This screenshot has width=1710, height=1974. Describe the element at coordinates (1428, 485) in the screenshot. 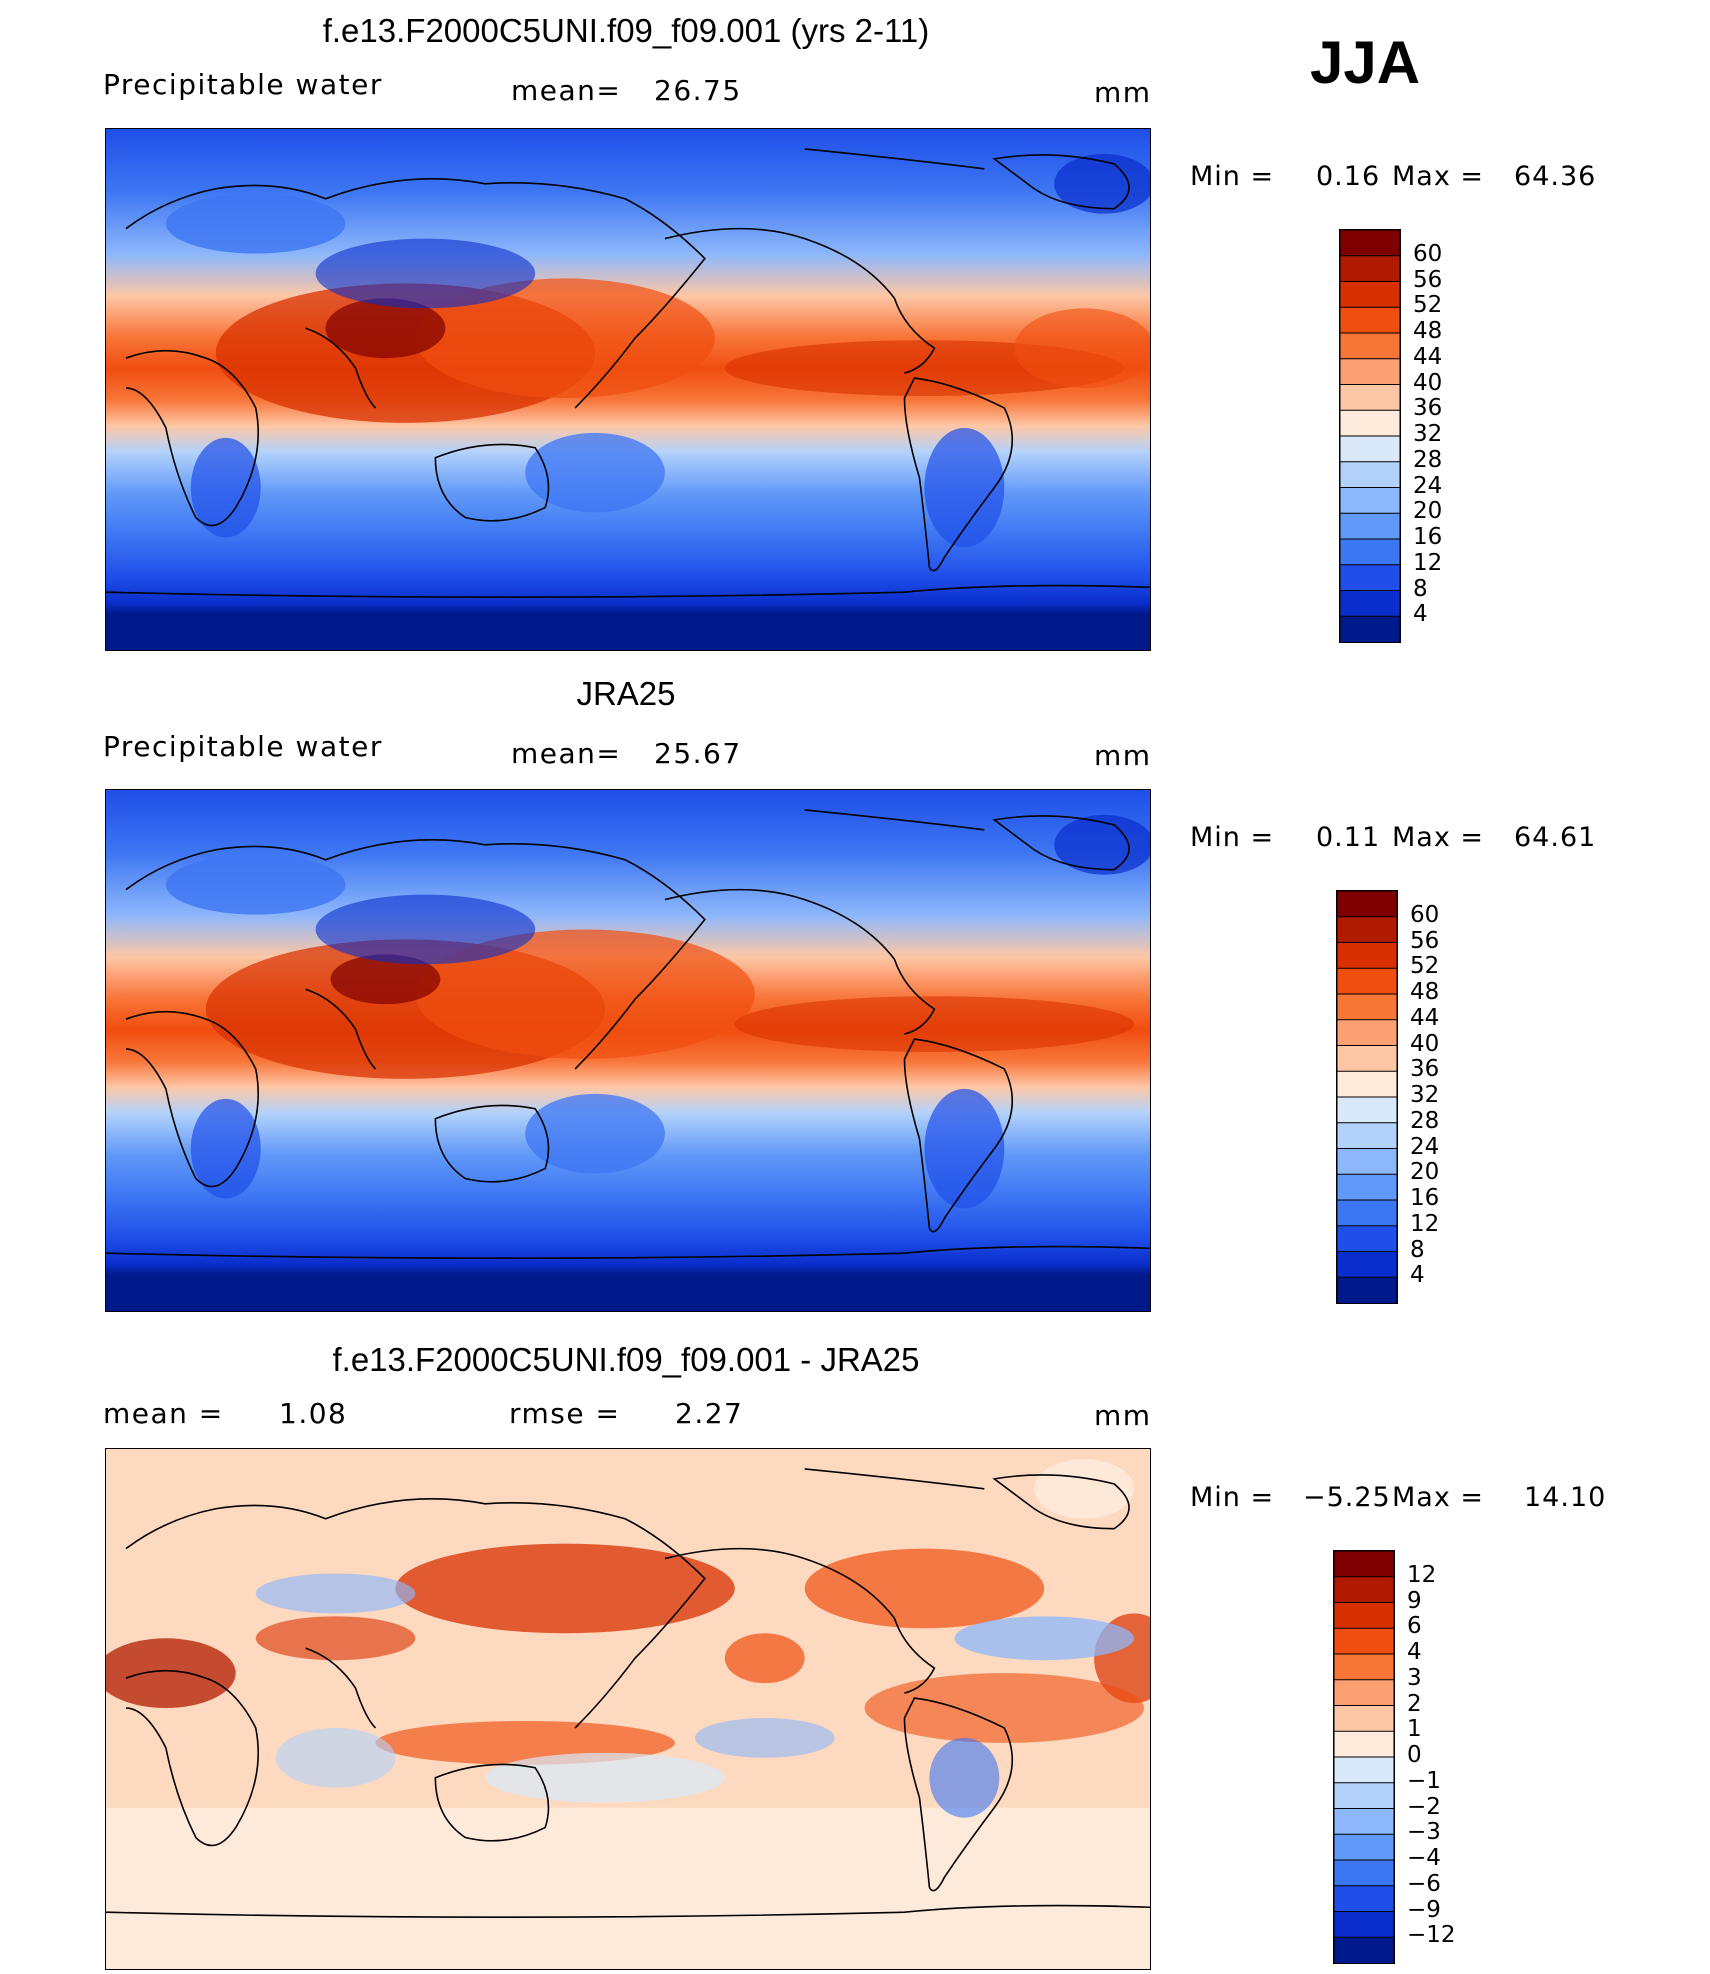

I see `colorbar-tick-label: 24` at that location.